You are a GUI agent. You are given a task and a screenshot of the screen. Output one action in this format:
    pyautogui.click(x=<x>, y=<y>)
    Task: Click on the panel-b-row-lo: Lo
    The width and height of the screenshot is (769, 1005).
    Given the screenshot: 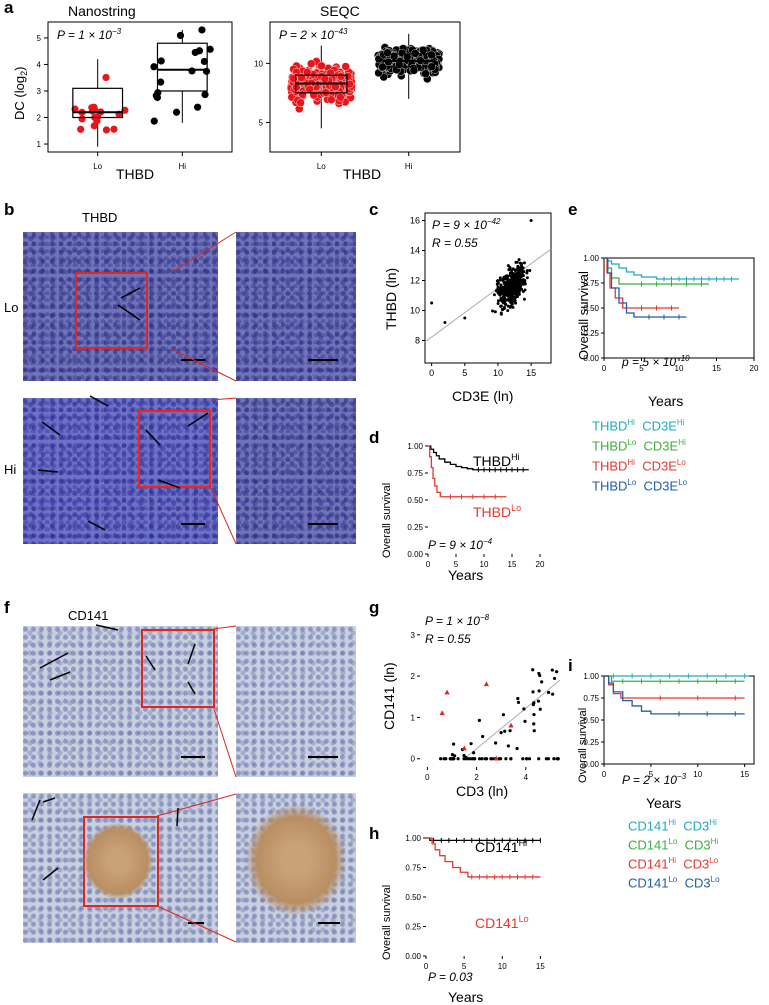 What is the action you would take?
    pyautogui.click(x=11, y=307)
    